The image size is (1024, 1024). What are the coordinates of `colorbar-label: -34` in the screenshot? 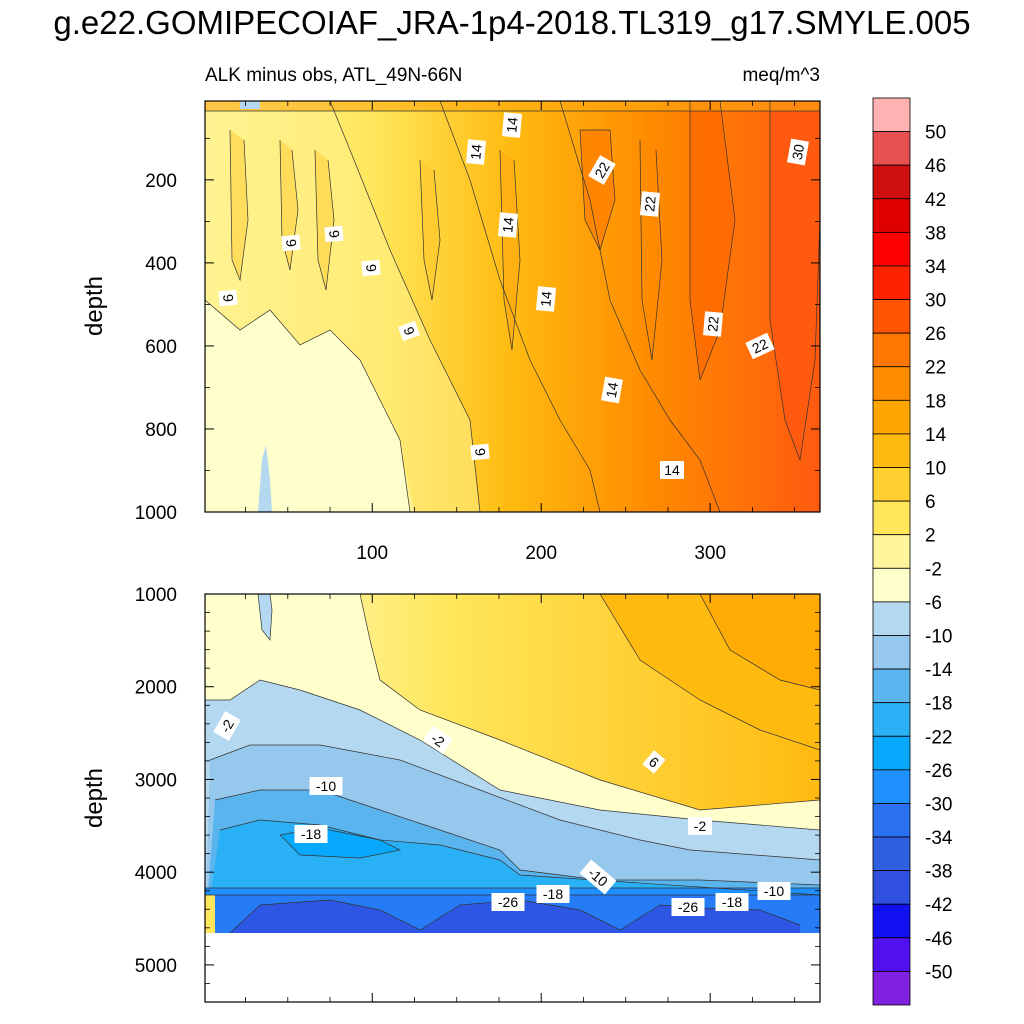 It's located at (939, 838).